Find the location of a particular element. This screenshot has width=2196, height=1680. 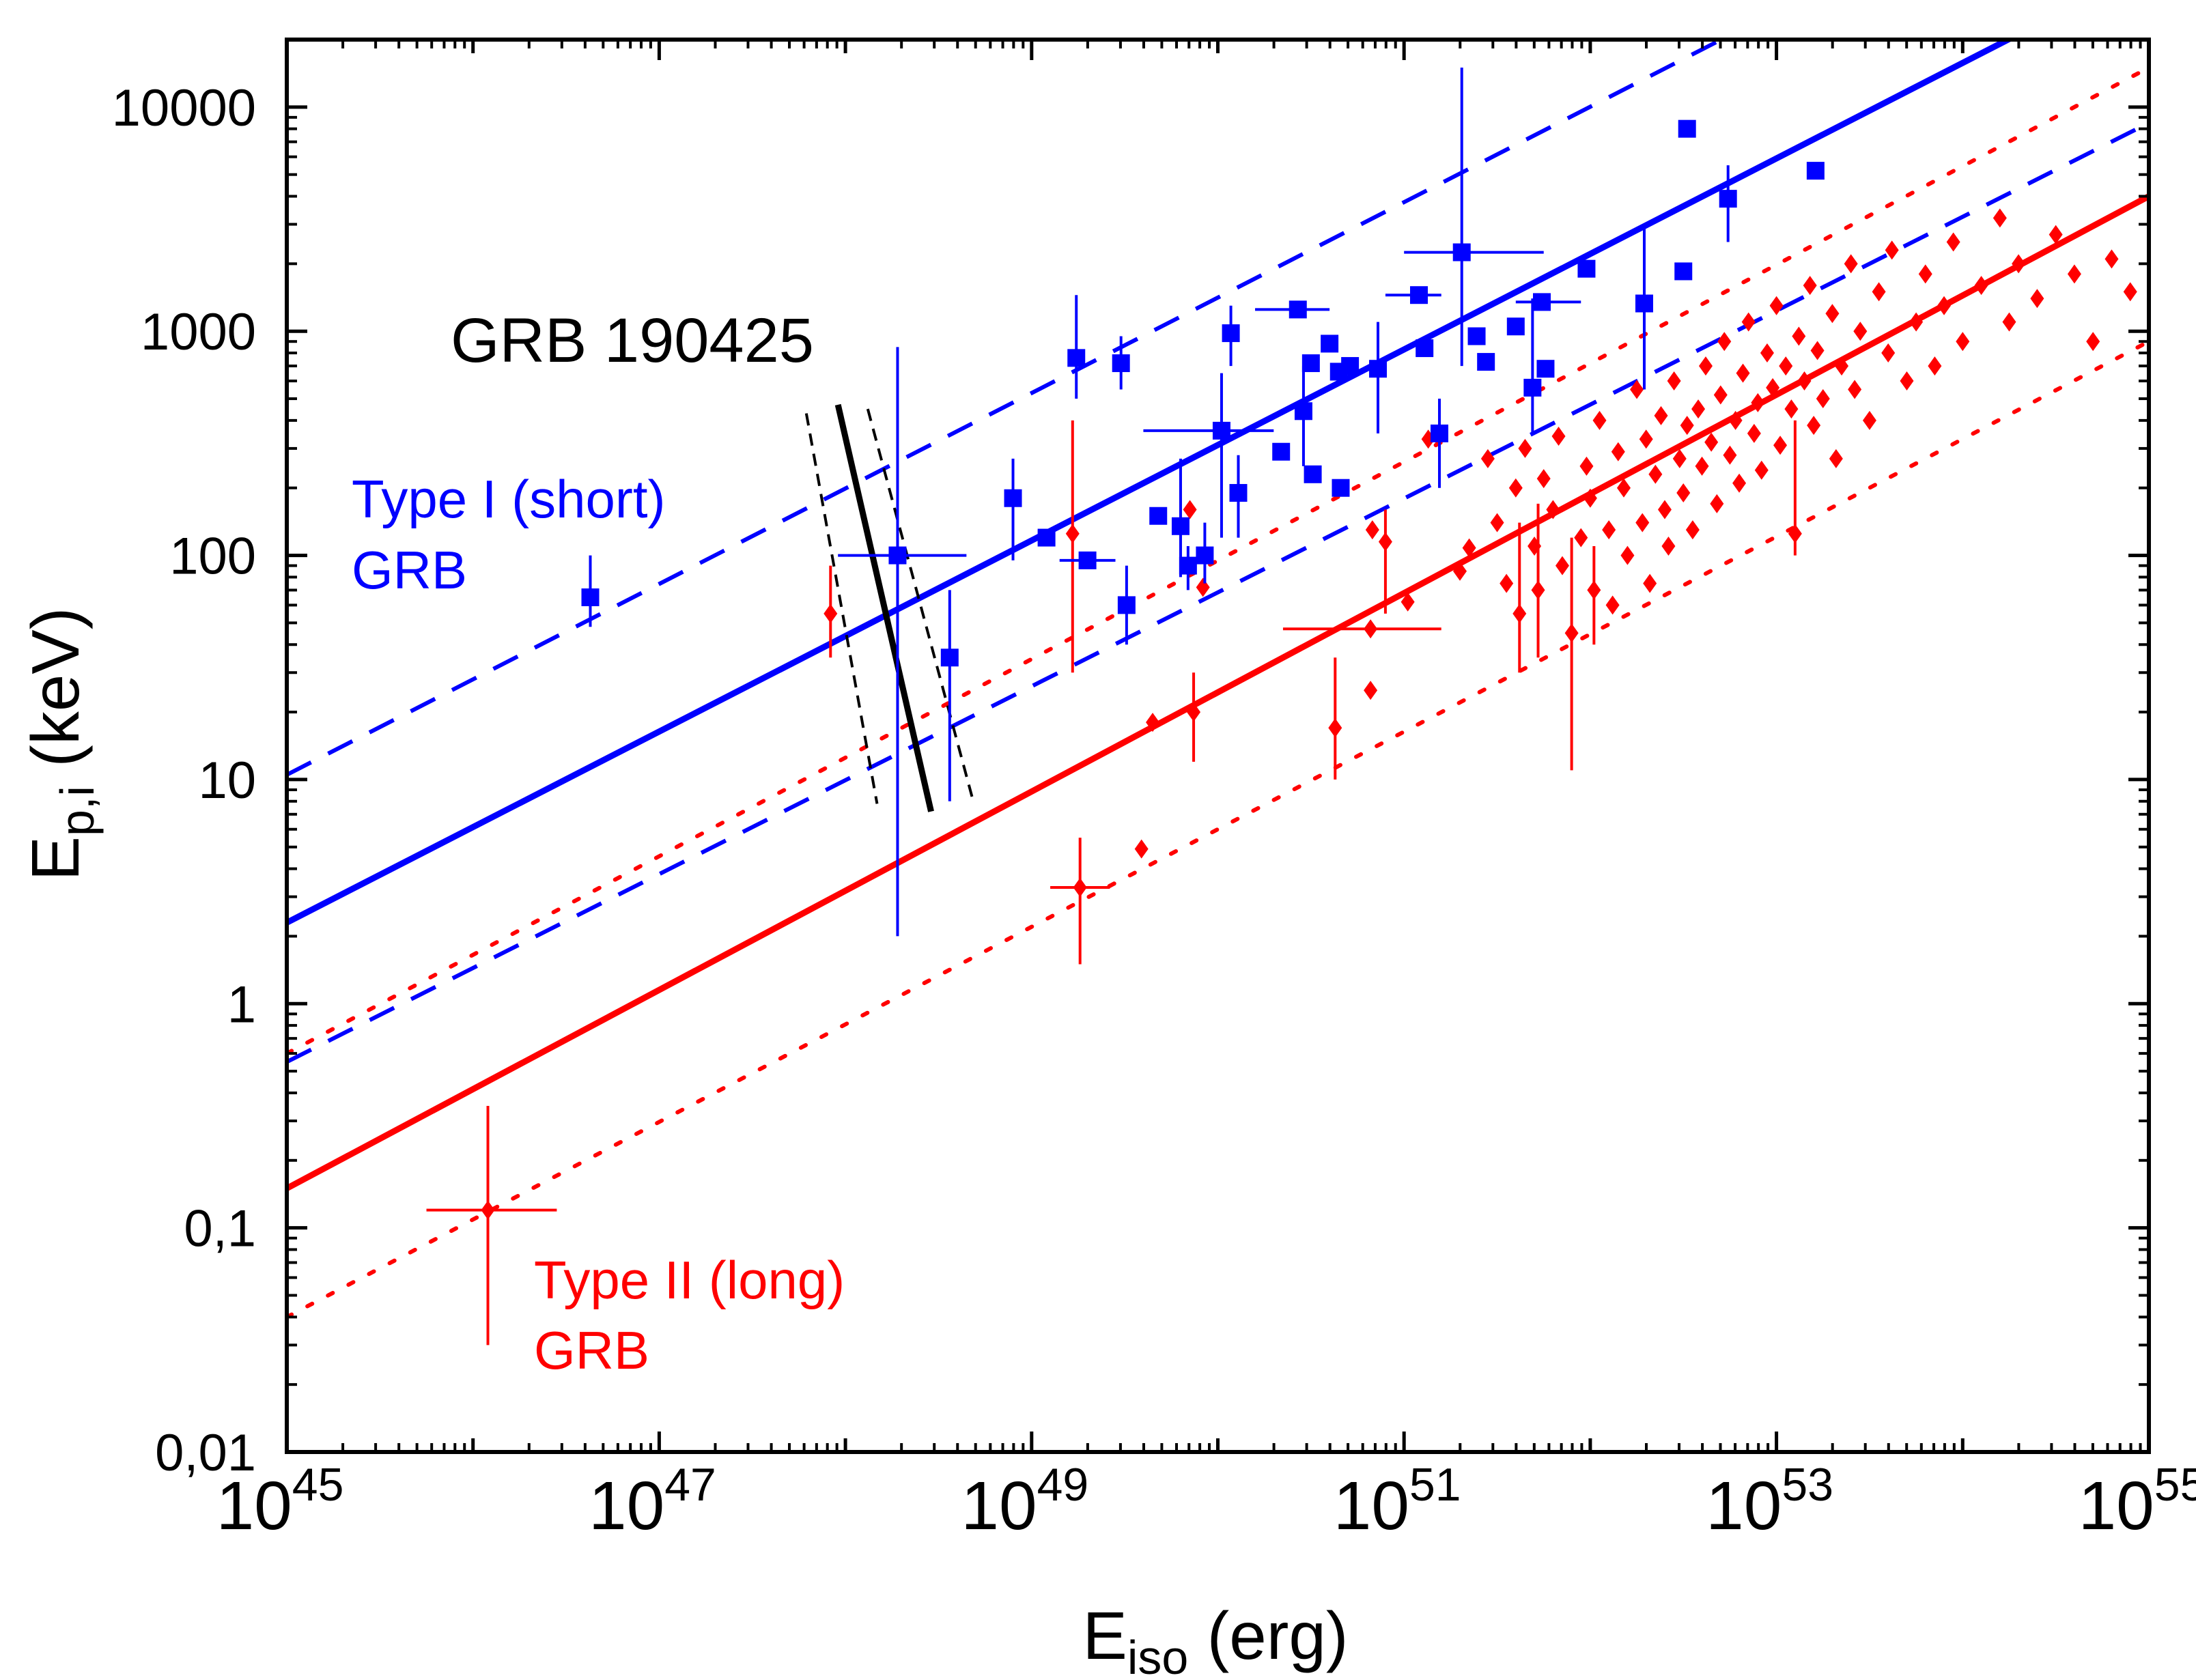

y-tick-label: 100 is located at coordinates (212, 557).